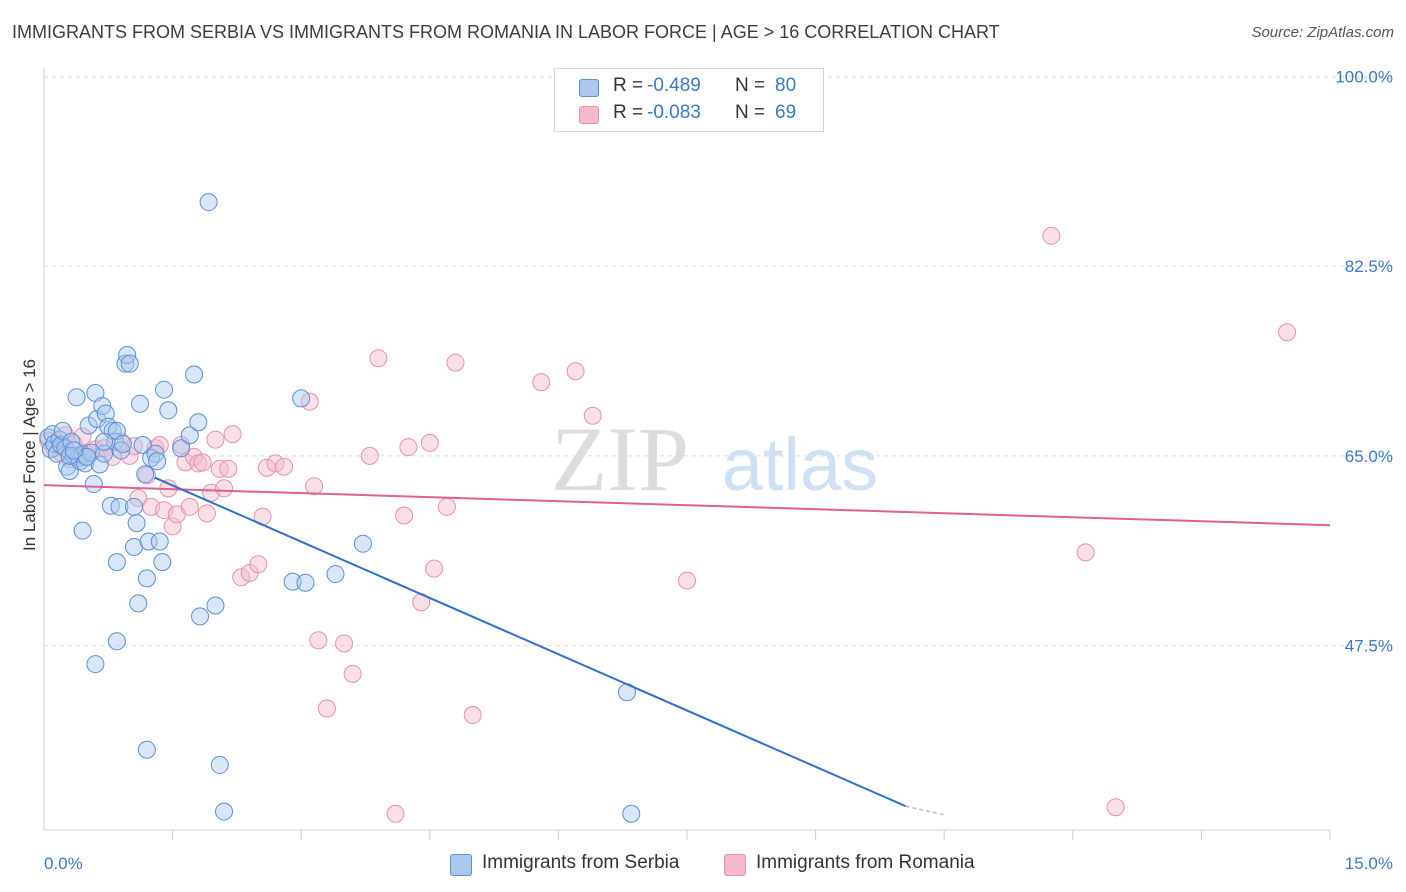 The width and height of the screenshot is (1406, 892). I want to click on y-tick-label: 100.0%, so click(1364, 76).